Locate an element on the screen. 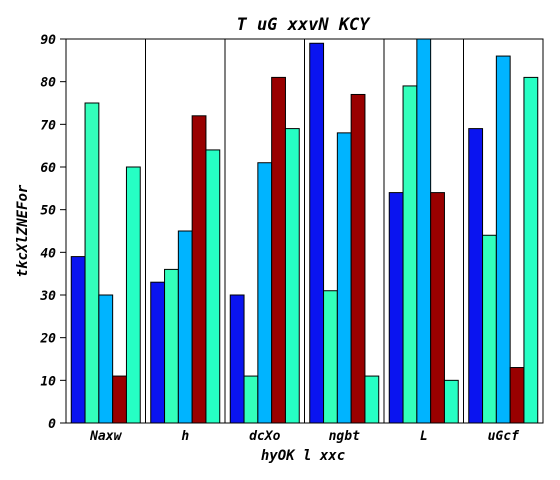 This screenshot has width=560, height=480. chart-title: T uG xxvN KCY is located at coordinates (303, 25).